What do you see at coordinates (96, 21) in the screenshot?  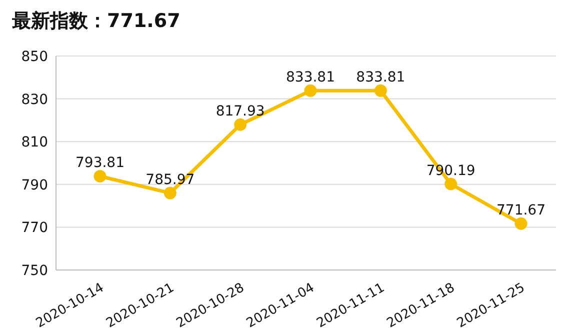 I see `chart-title: 最新指数：771.67` at bounding box center [96, 21].